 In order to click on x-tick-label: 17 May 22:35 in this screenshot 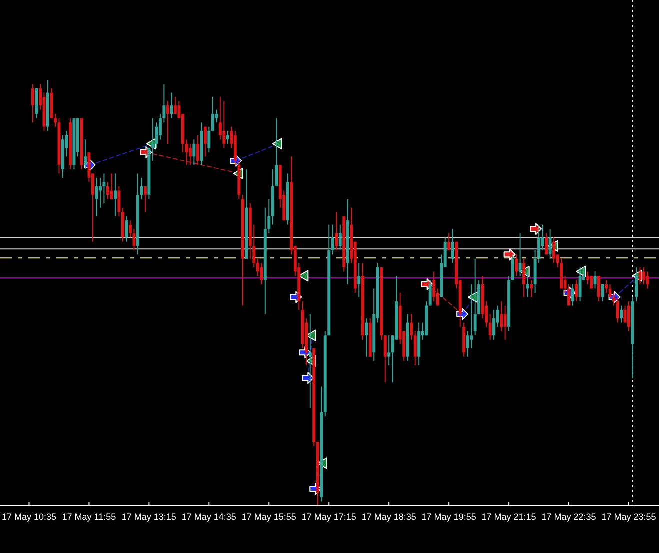, I will do `click(569, 517)`.